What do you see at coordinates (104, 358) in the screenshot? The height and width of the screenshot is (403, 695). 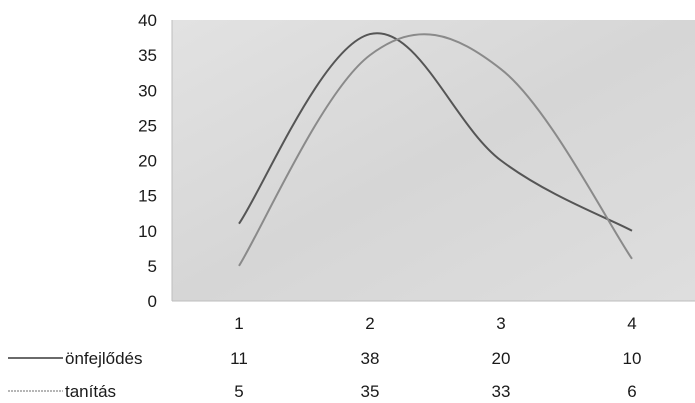 I see `series-name-label: önfejlődés` at bounding box center [104, 358].